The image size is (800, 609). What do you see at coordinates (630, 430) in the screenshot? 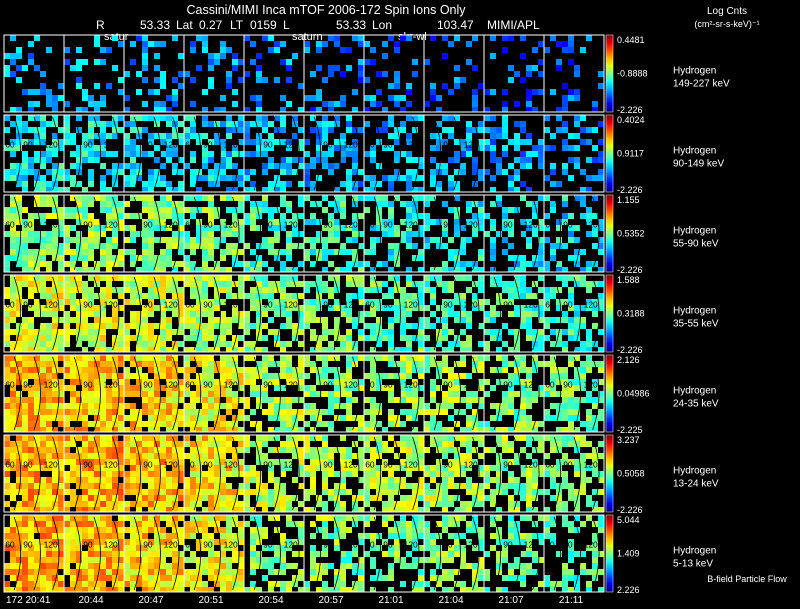
I see `colorbar-min-label: -2.225` at bounding box center [630, 430].